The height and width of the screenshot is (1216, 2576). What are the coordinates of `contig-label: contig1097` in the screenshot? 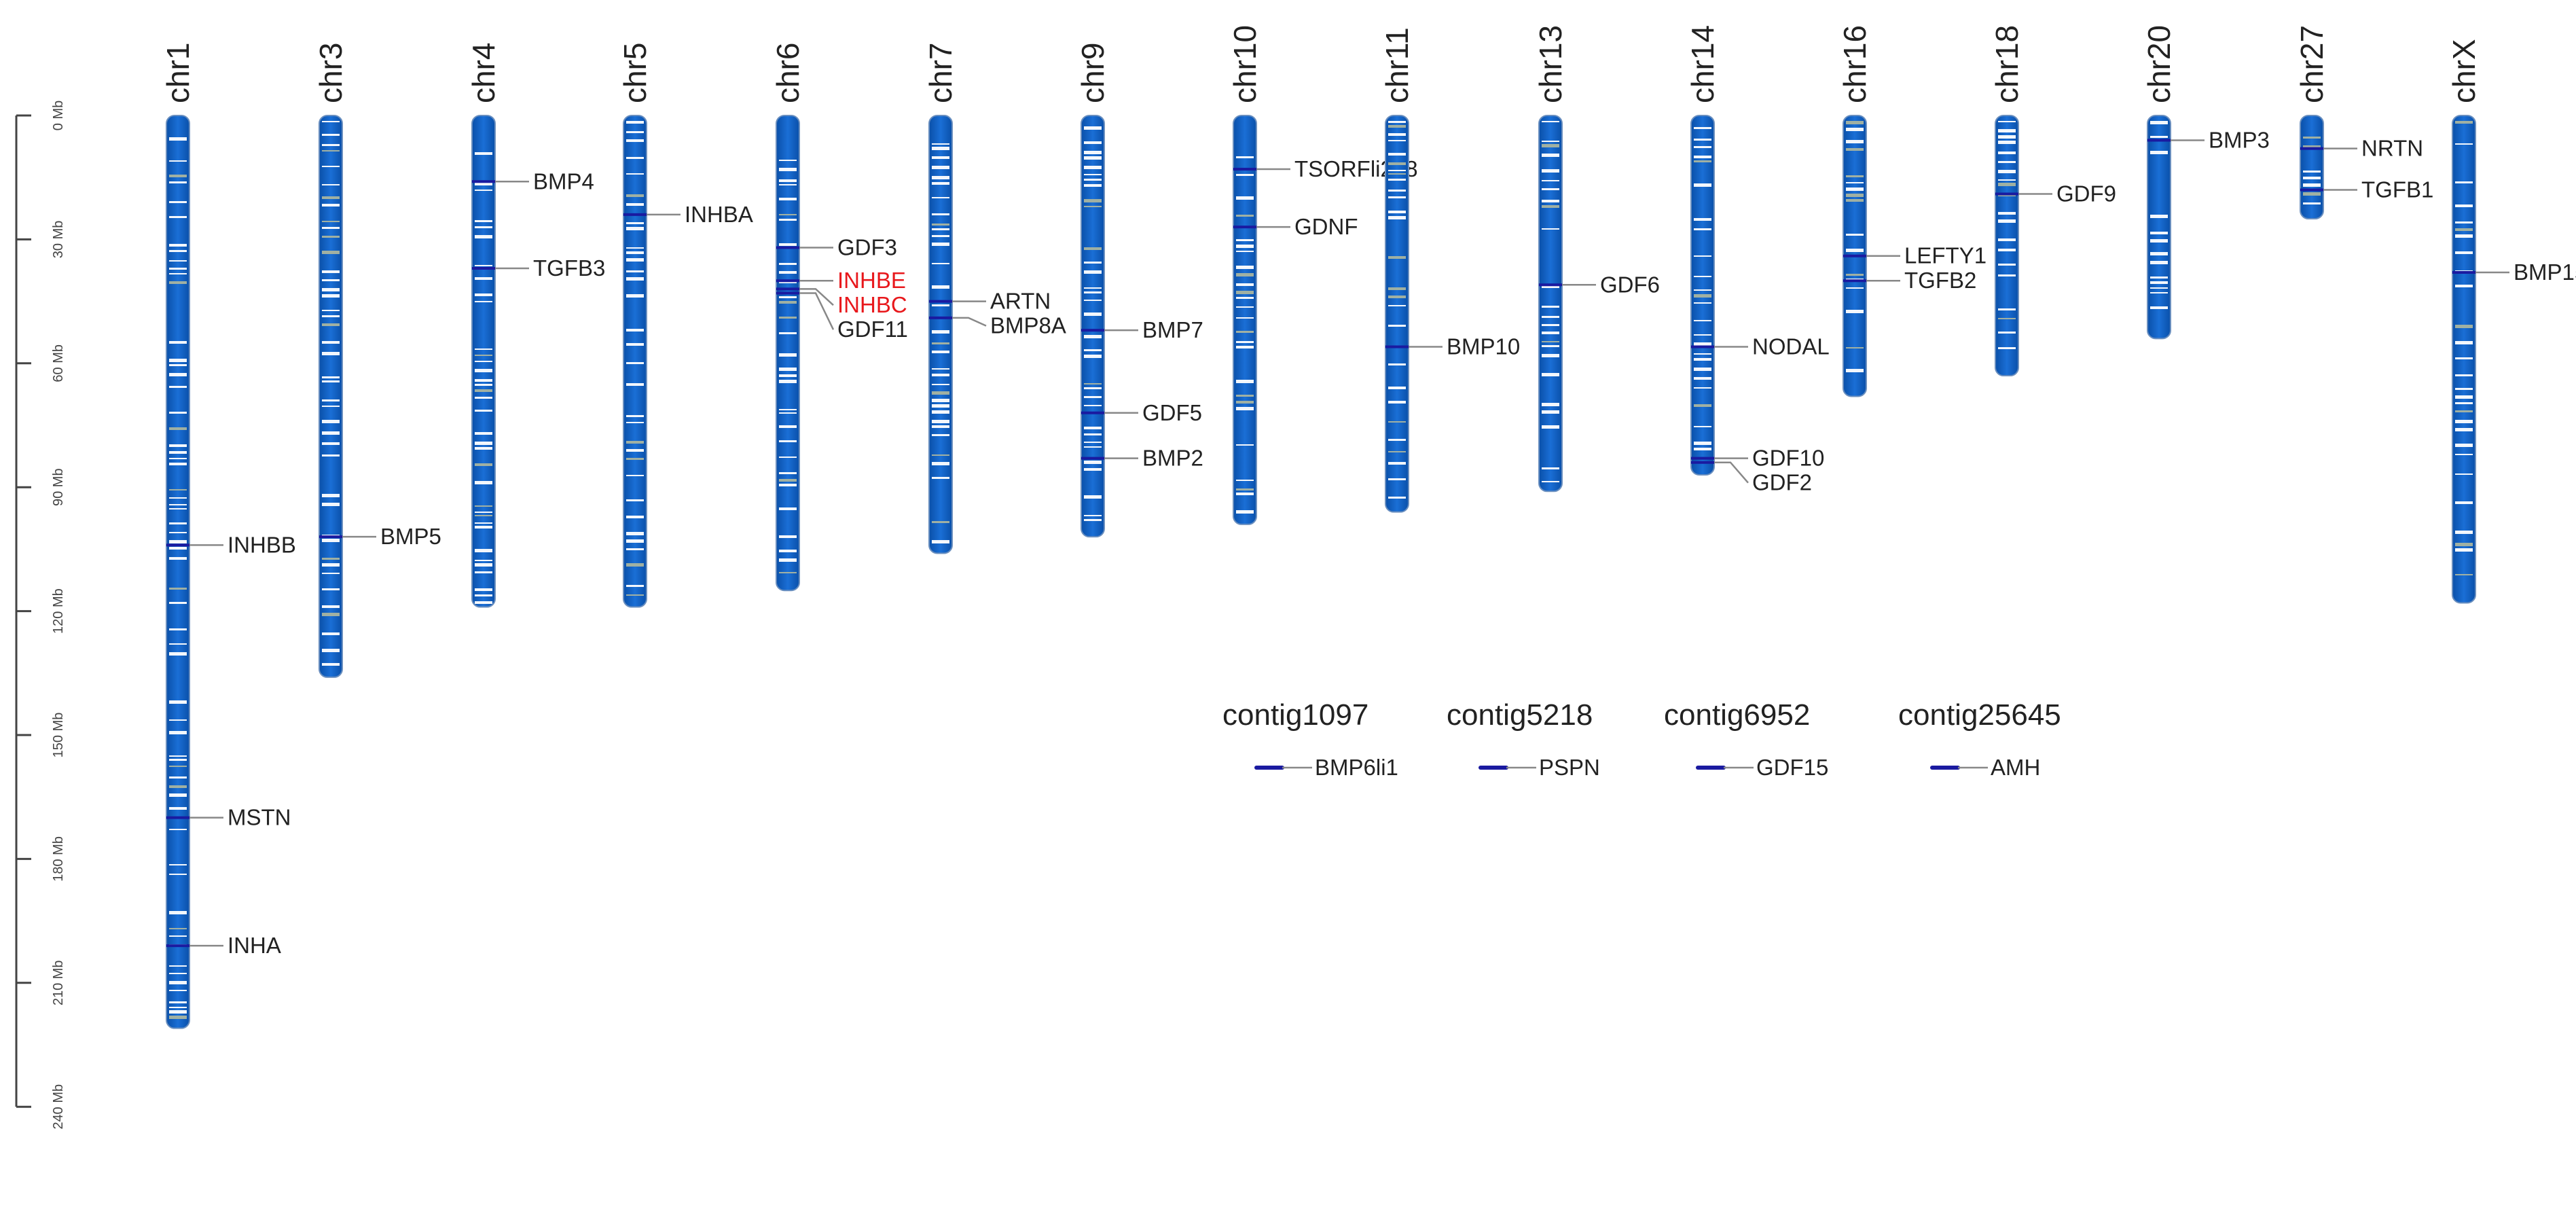 It's located at (1295, 715).